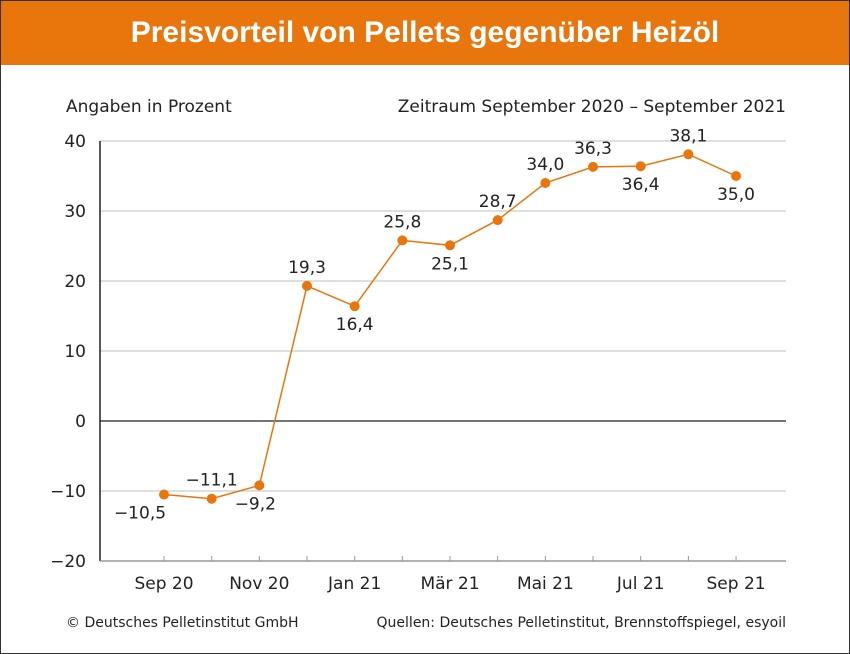 The image size is (850, 654). Describe the element at coordinates (449, 584) in the screenshot. I see `x-tick-label: Mär 21` at that location.